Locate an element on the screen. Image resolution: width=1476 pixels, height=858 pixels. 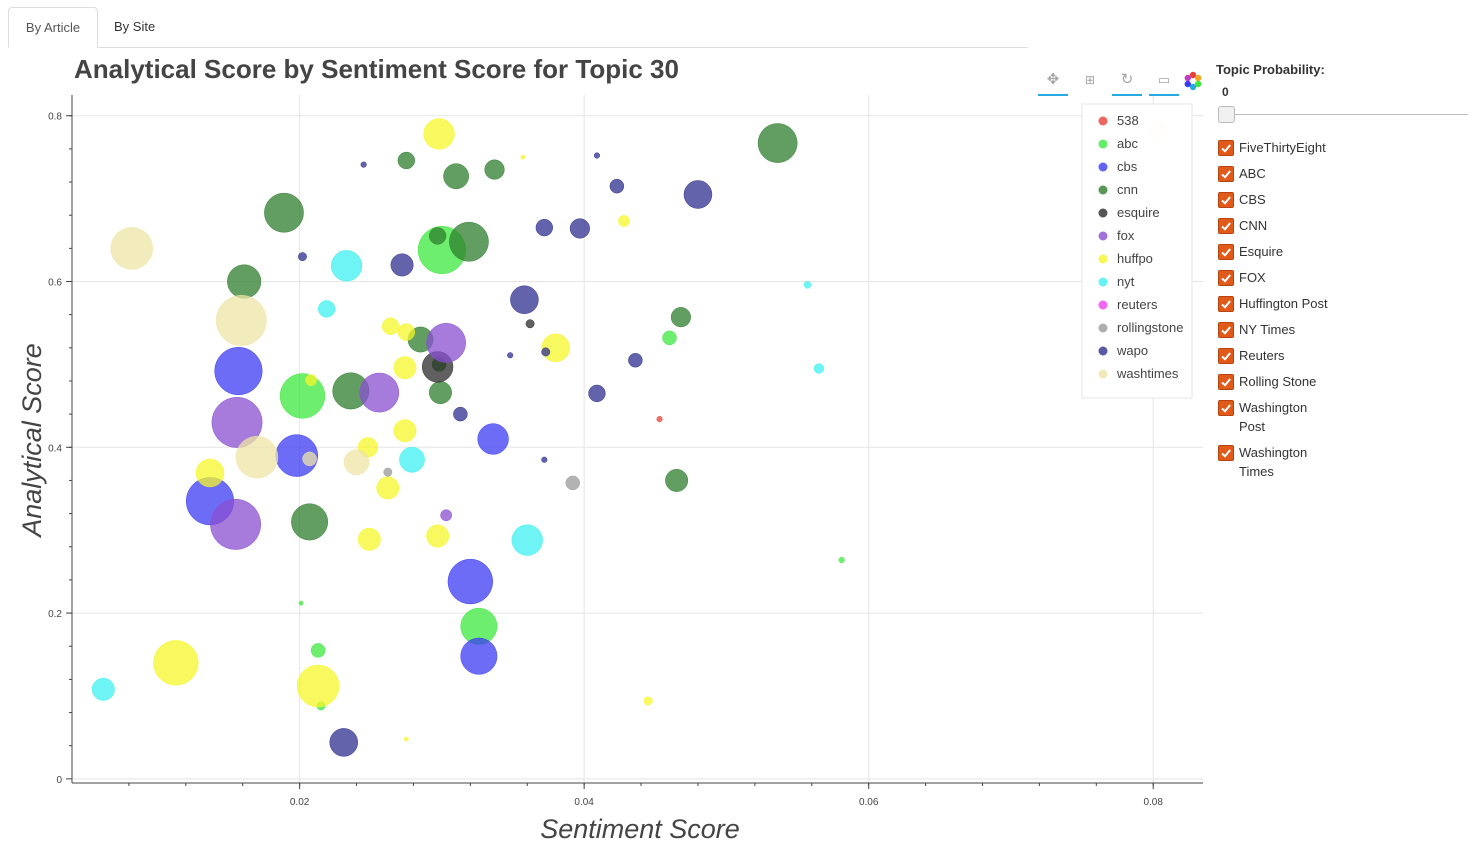
bokeh-logo is located at coordinates (1193, 81).